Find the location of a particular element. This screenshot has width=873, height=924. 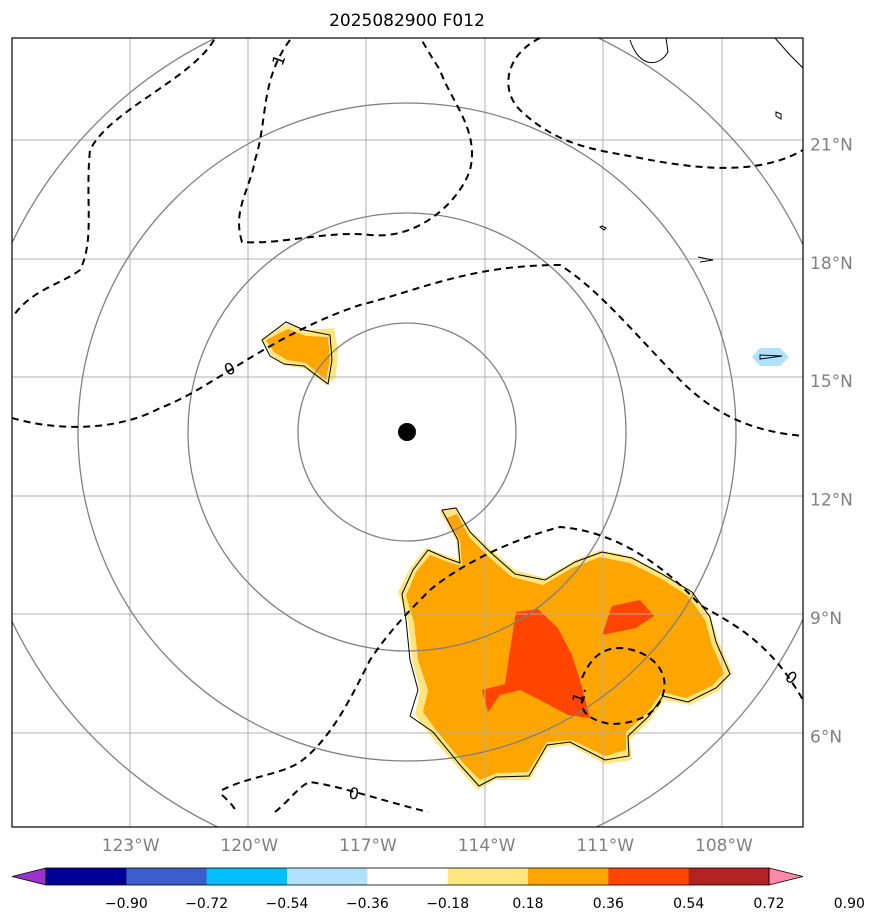

y-tick-labels: 21°N 18°N 15°N 12°N 9°N 6°N is located at coordinates (831, 442).